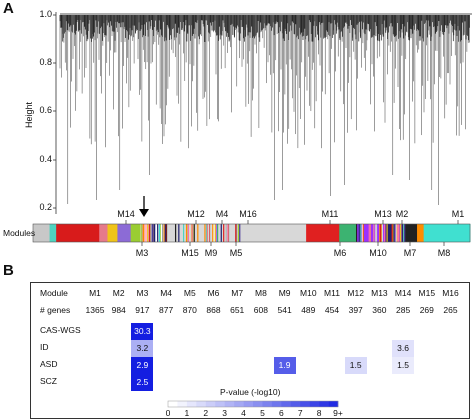  What do you see at coordinates (250, 392) in the screenshot?
I see `legend-title: P-value (-log10)` at bounding box center [250, 392].